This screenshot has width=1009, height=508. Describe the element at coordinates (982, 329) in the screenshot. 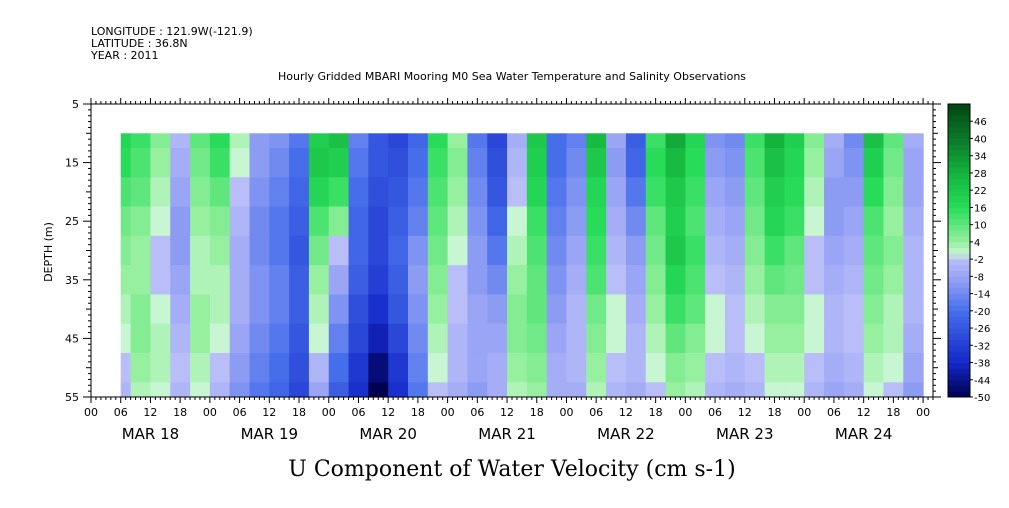

I see `colorbar-label: -26` at that location.